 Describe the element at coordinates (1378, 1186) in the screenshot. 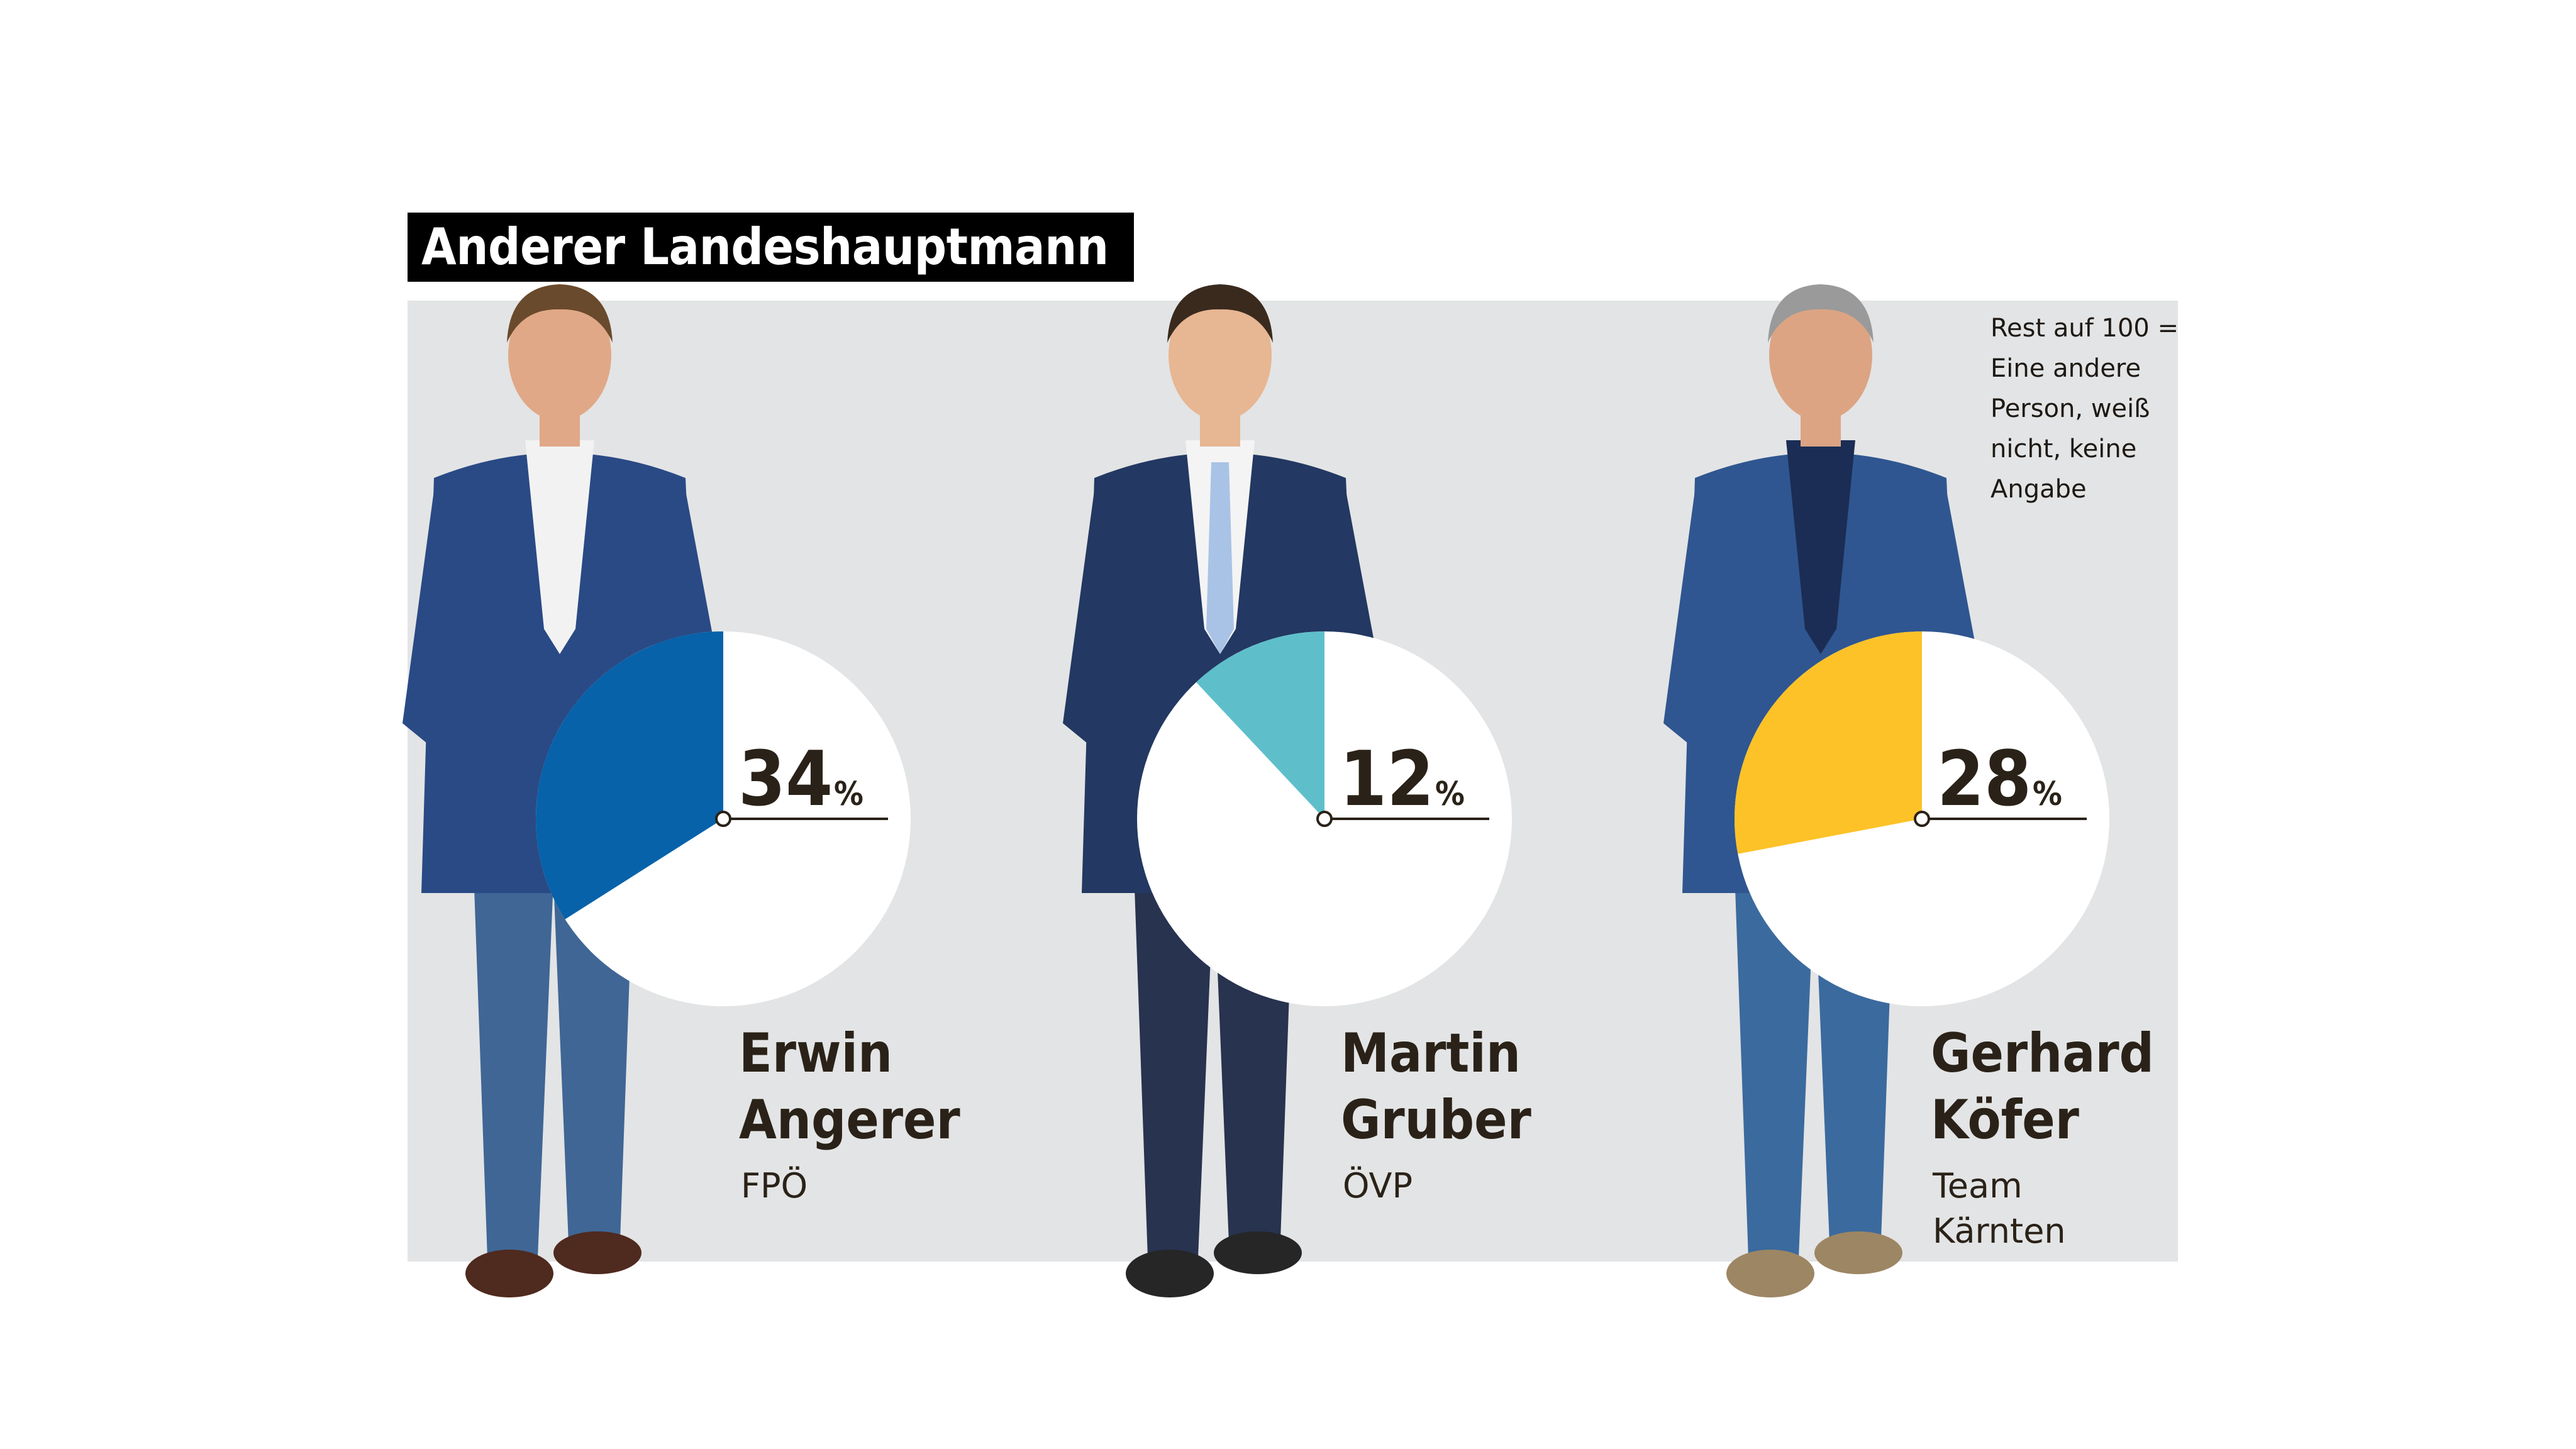

I see `candidate-2-party: ÖVP` at that location.